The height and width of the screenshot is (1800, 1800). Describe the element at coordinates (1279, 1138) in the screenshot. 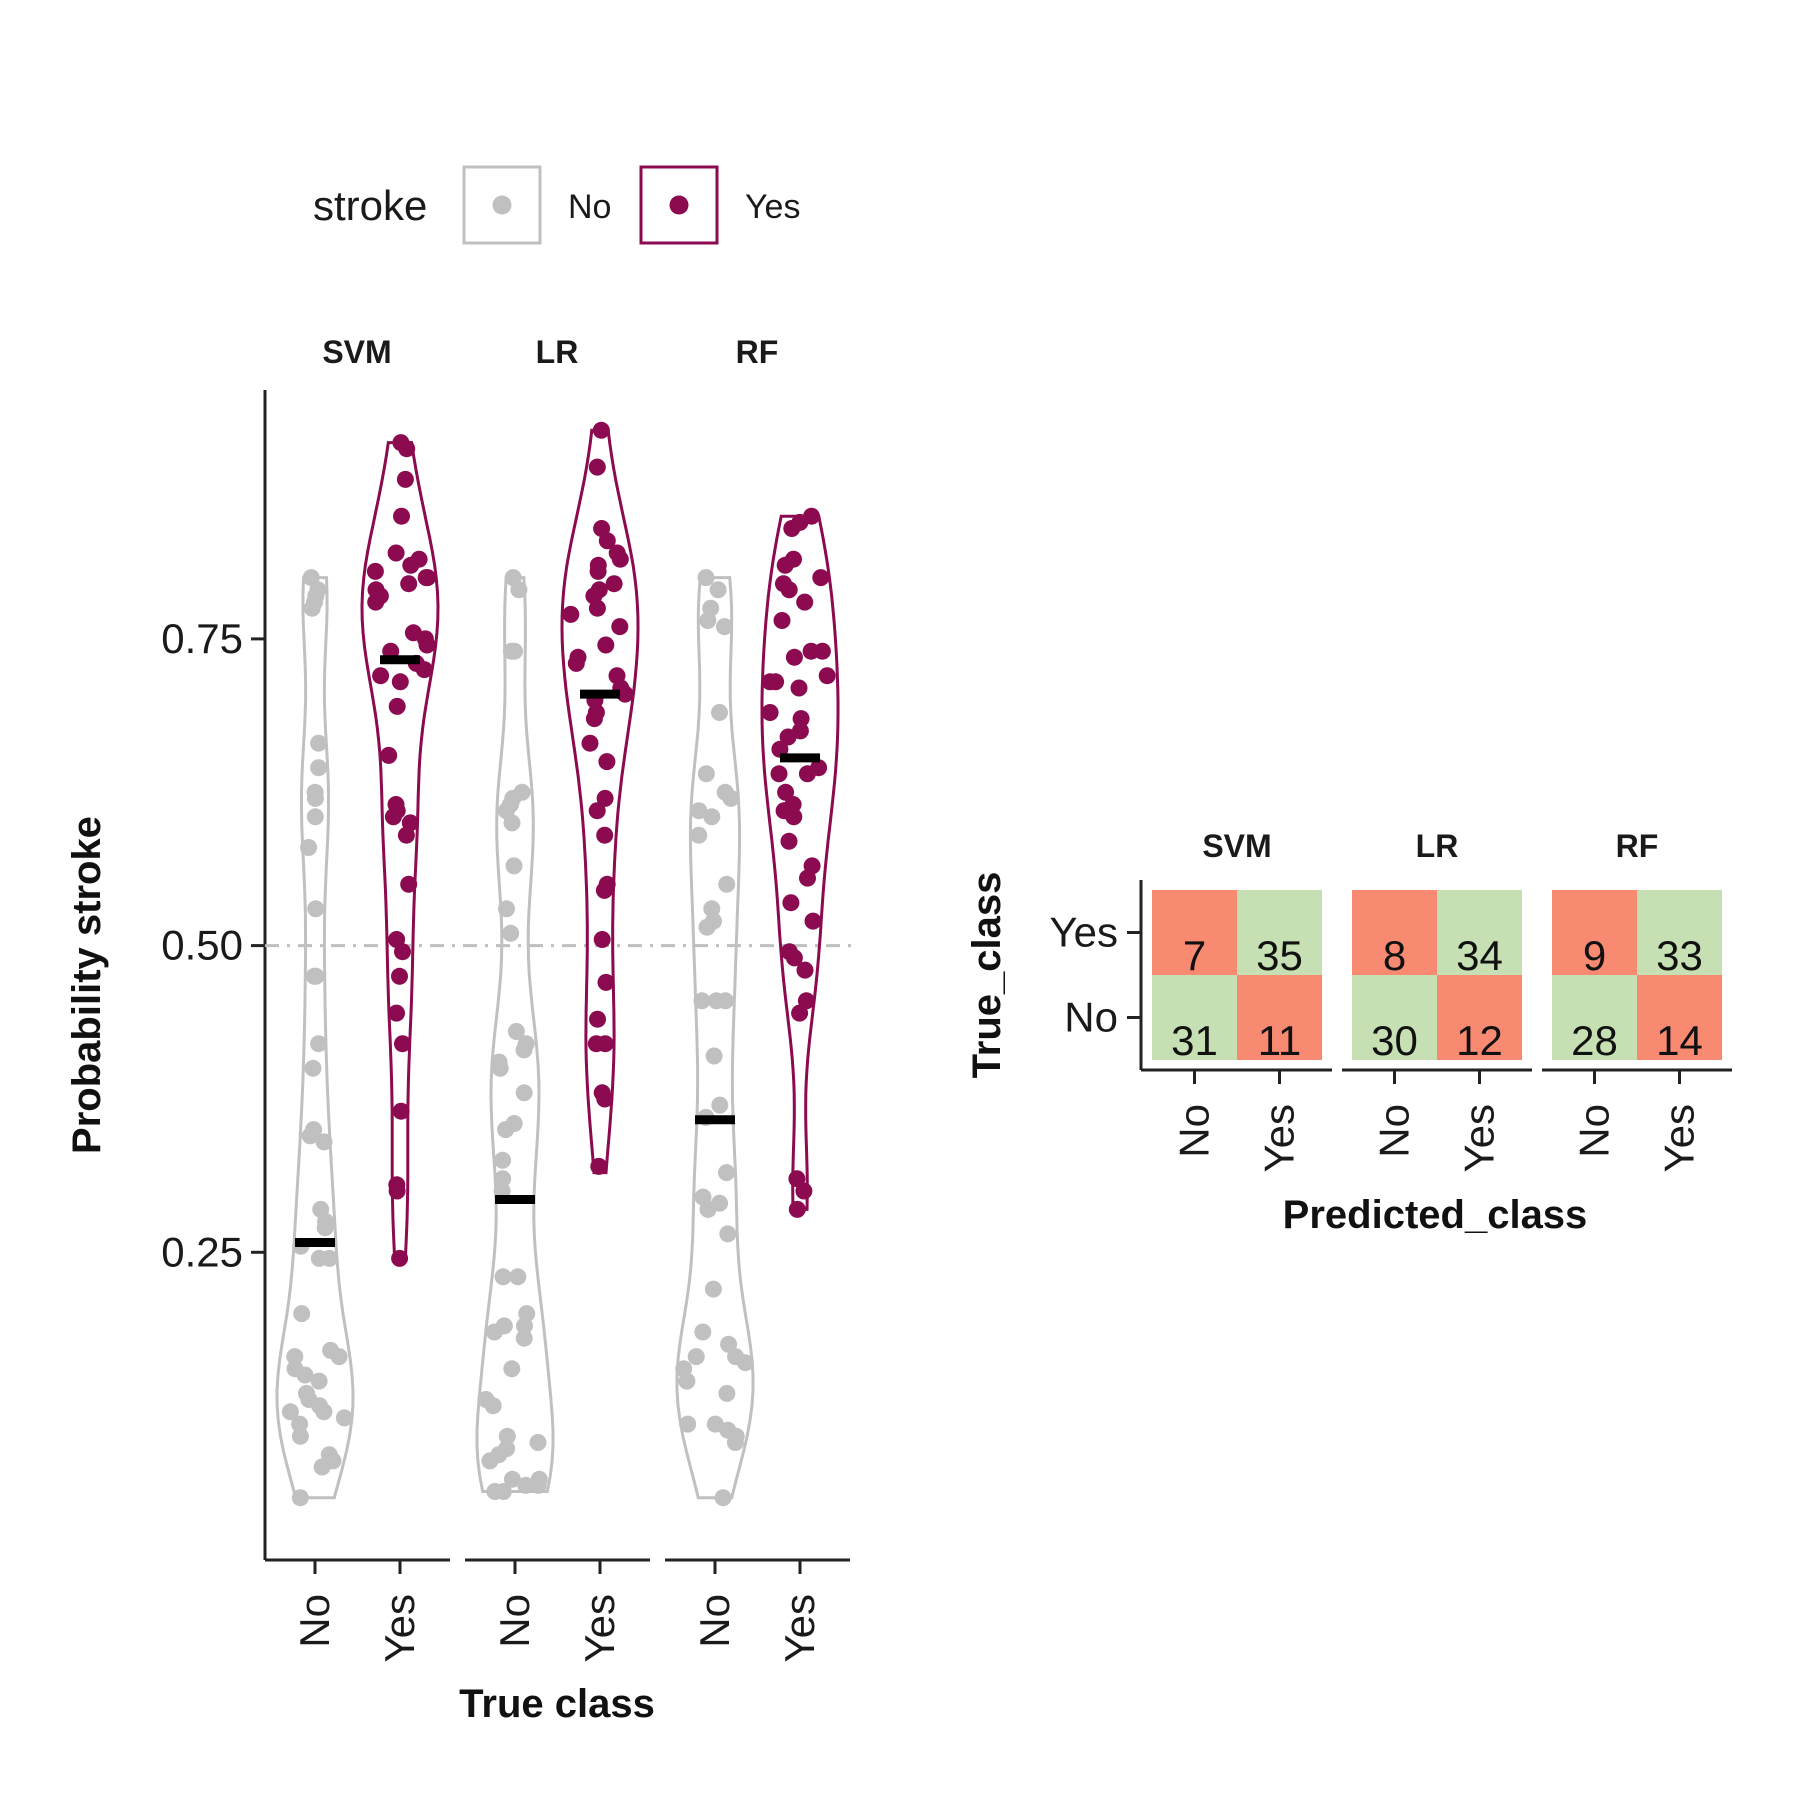

I see `cm-x-tick-label: Yes` at that location.